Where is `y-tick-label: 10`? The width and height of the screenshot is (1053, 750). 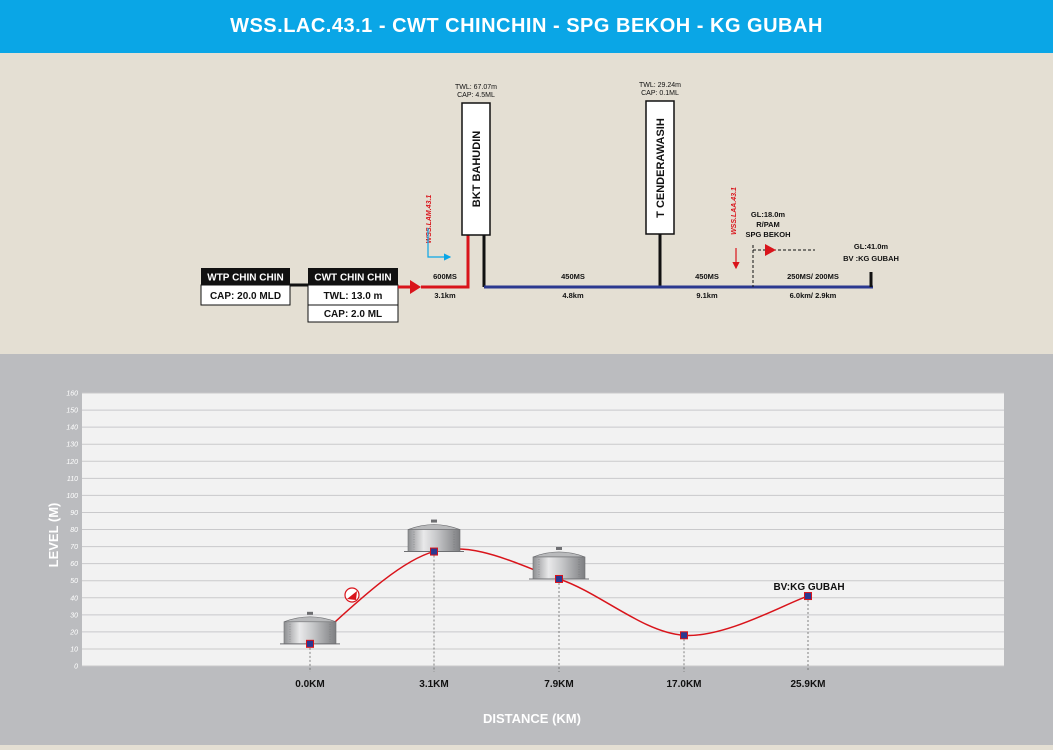
y-tick-label: 10 is located at coordinates (74, 649).